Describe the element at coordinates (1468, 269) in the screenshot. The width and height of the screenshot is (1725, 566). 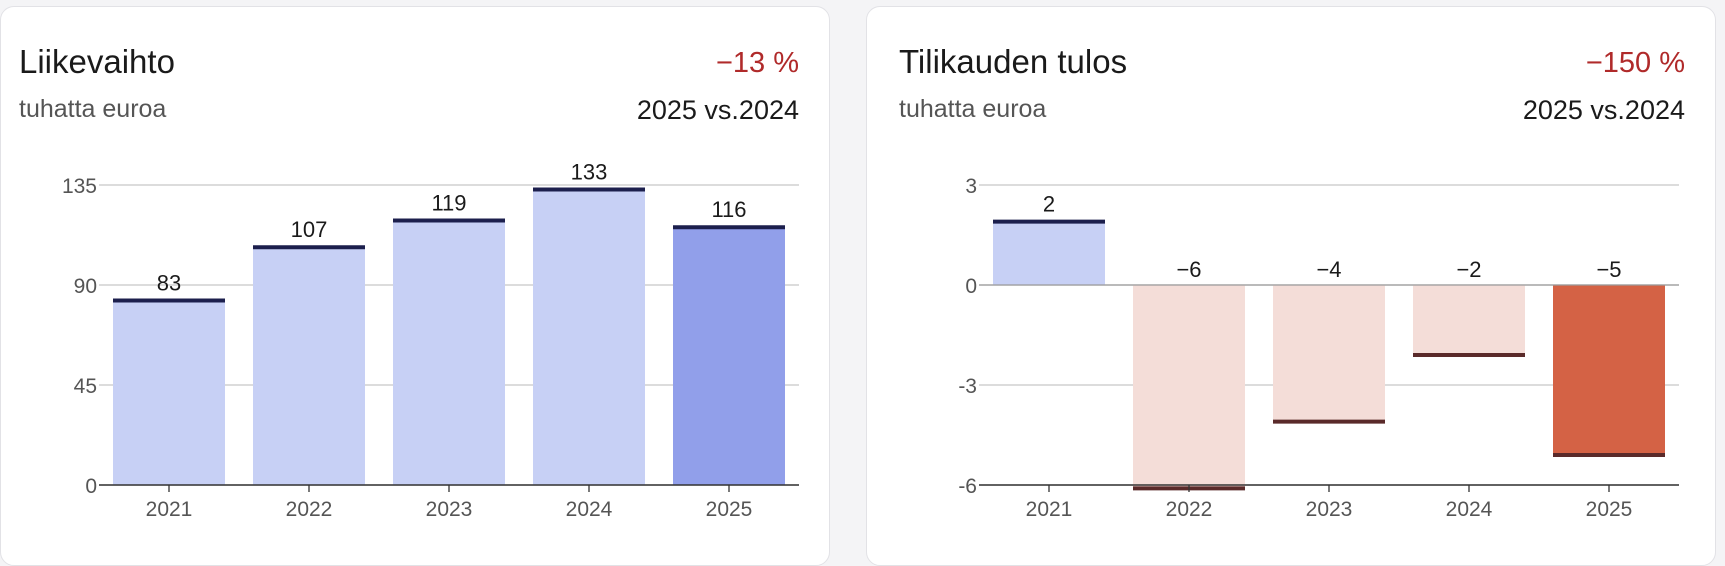
I see `data-label: −2` at that location.